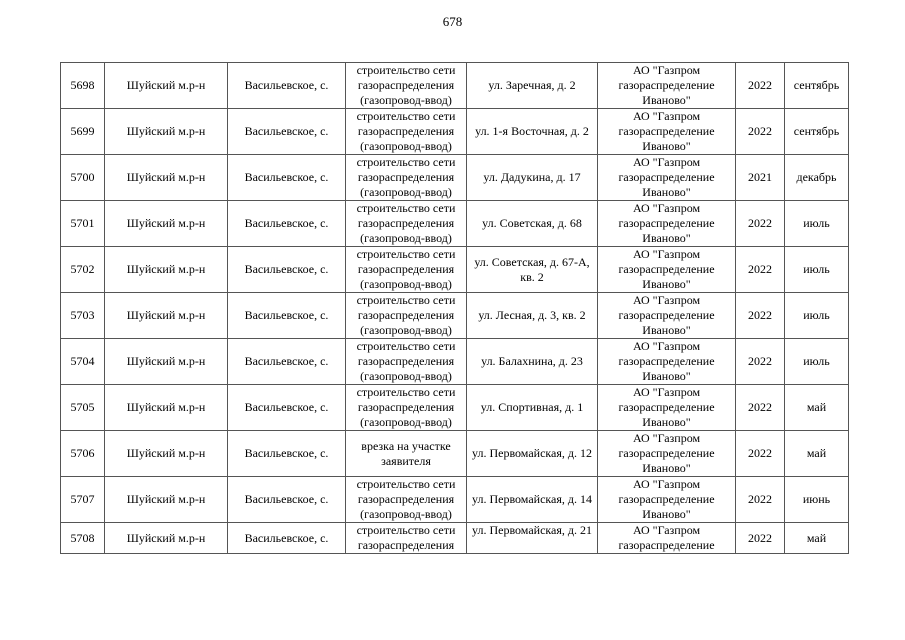  I want to click on cell-address: ул. Балахнина, д. 23, so click(532, 361).